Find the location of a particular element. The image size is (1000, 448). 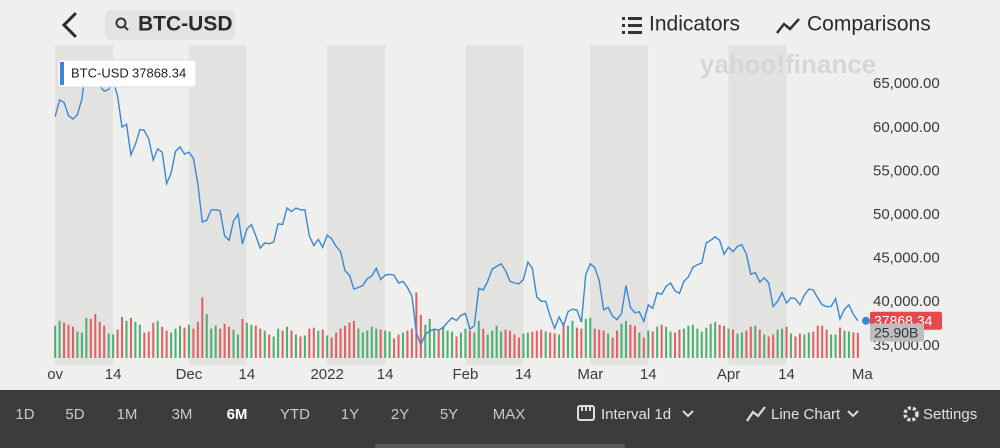

search-text: BTC-USD is located at coordinates (185, 24).